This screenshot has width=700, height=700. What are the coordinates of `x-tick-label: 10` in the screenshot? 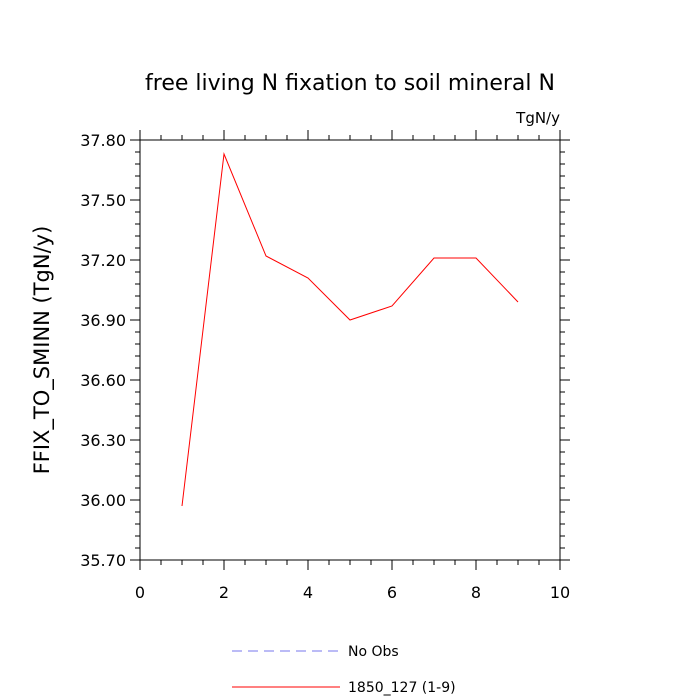 It's located at (560, 592).